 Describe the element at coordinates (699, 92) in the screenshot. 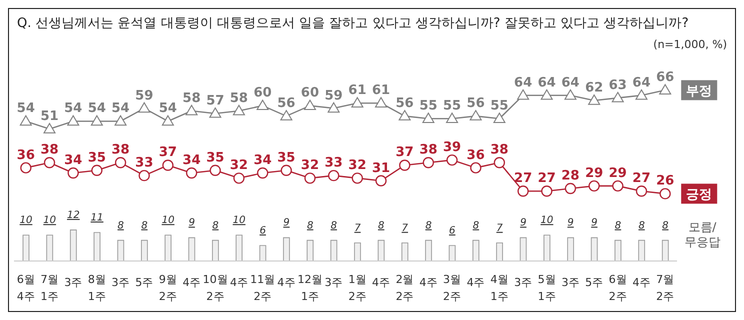

I see `series-label: 부정` at that location.